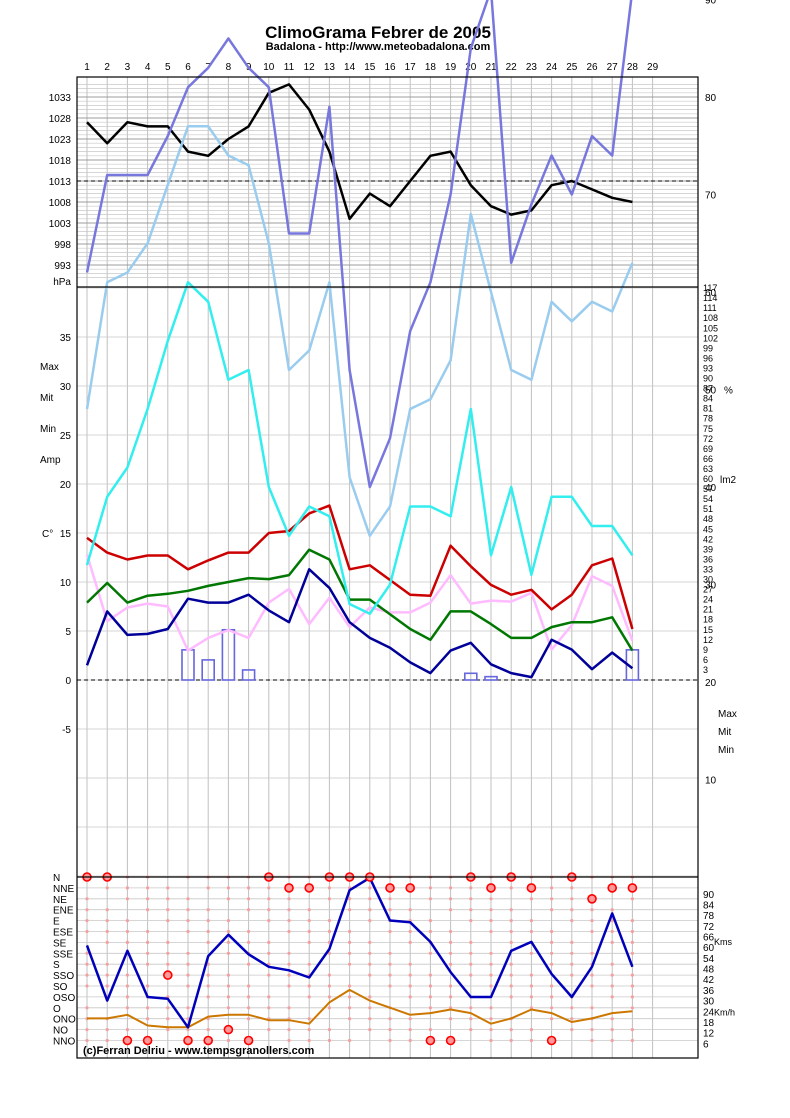 The height and width of the screenshot is (1118, 790). I want to click on temp-tick: 20, so click(66, 485).